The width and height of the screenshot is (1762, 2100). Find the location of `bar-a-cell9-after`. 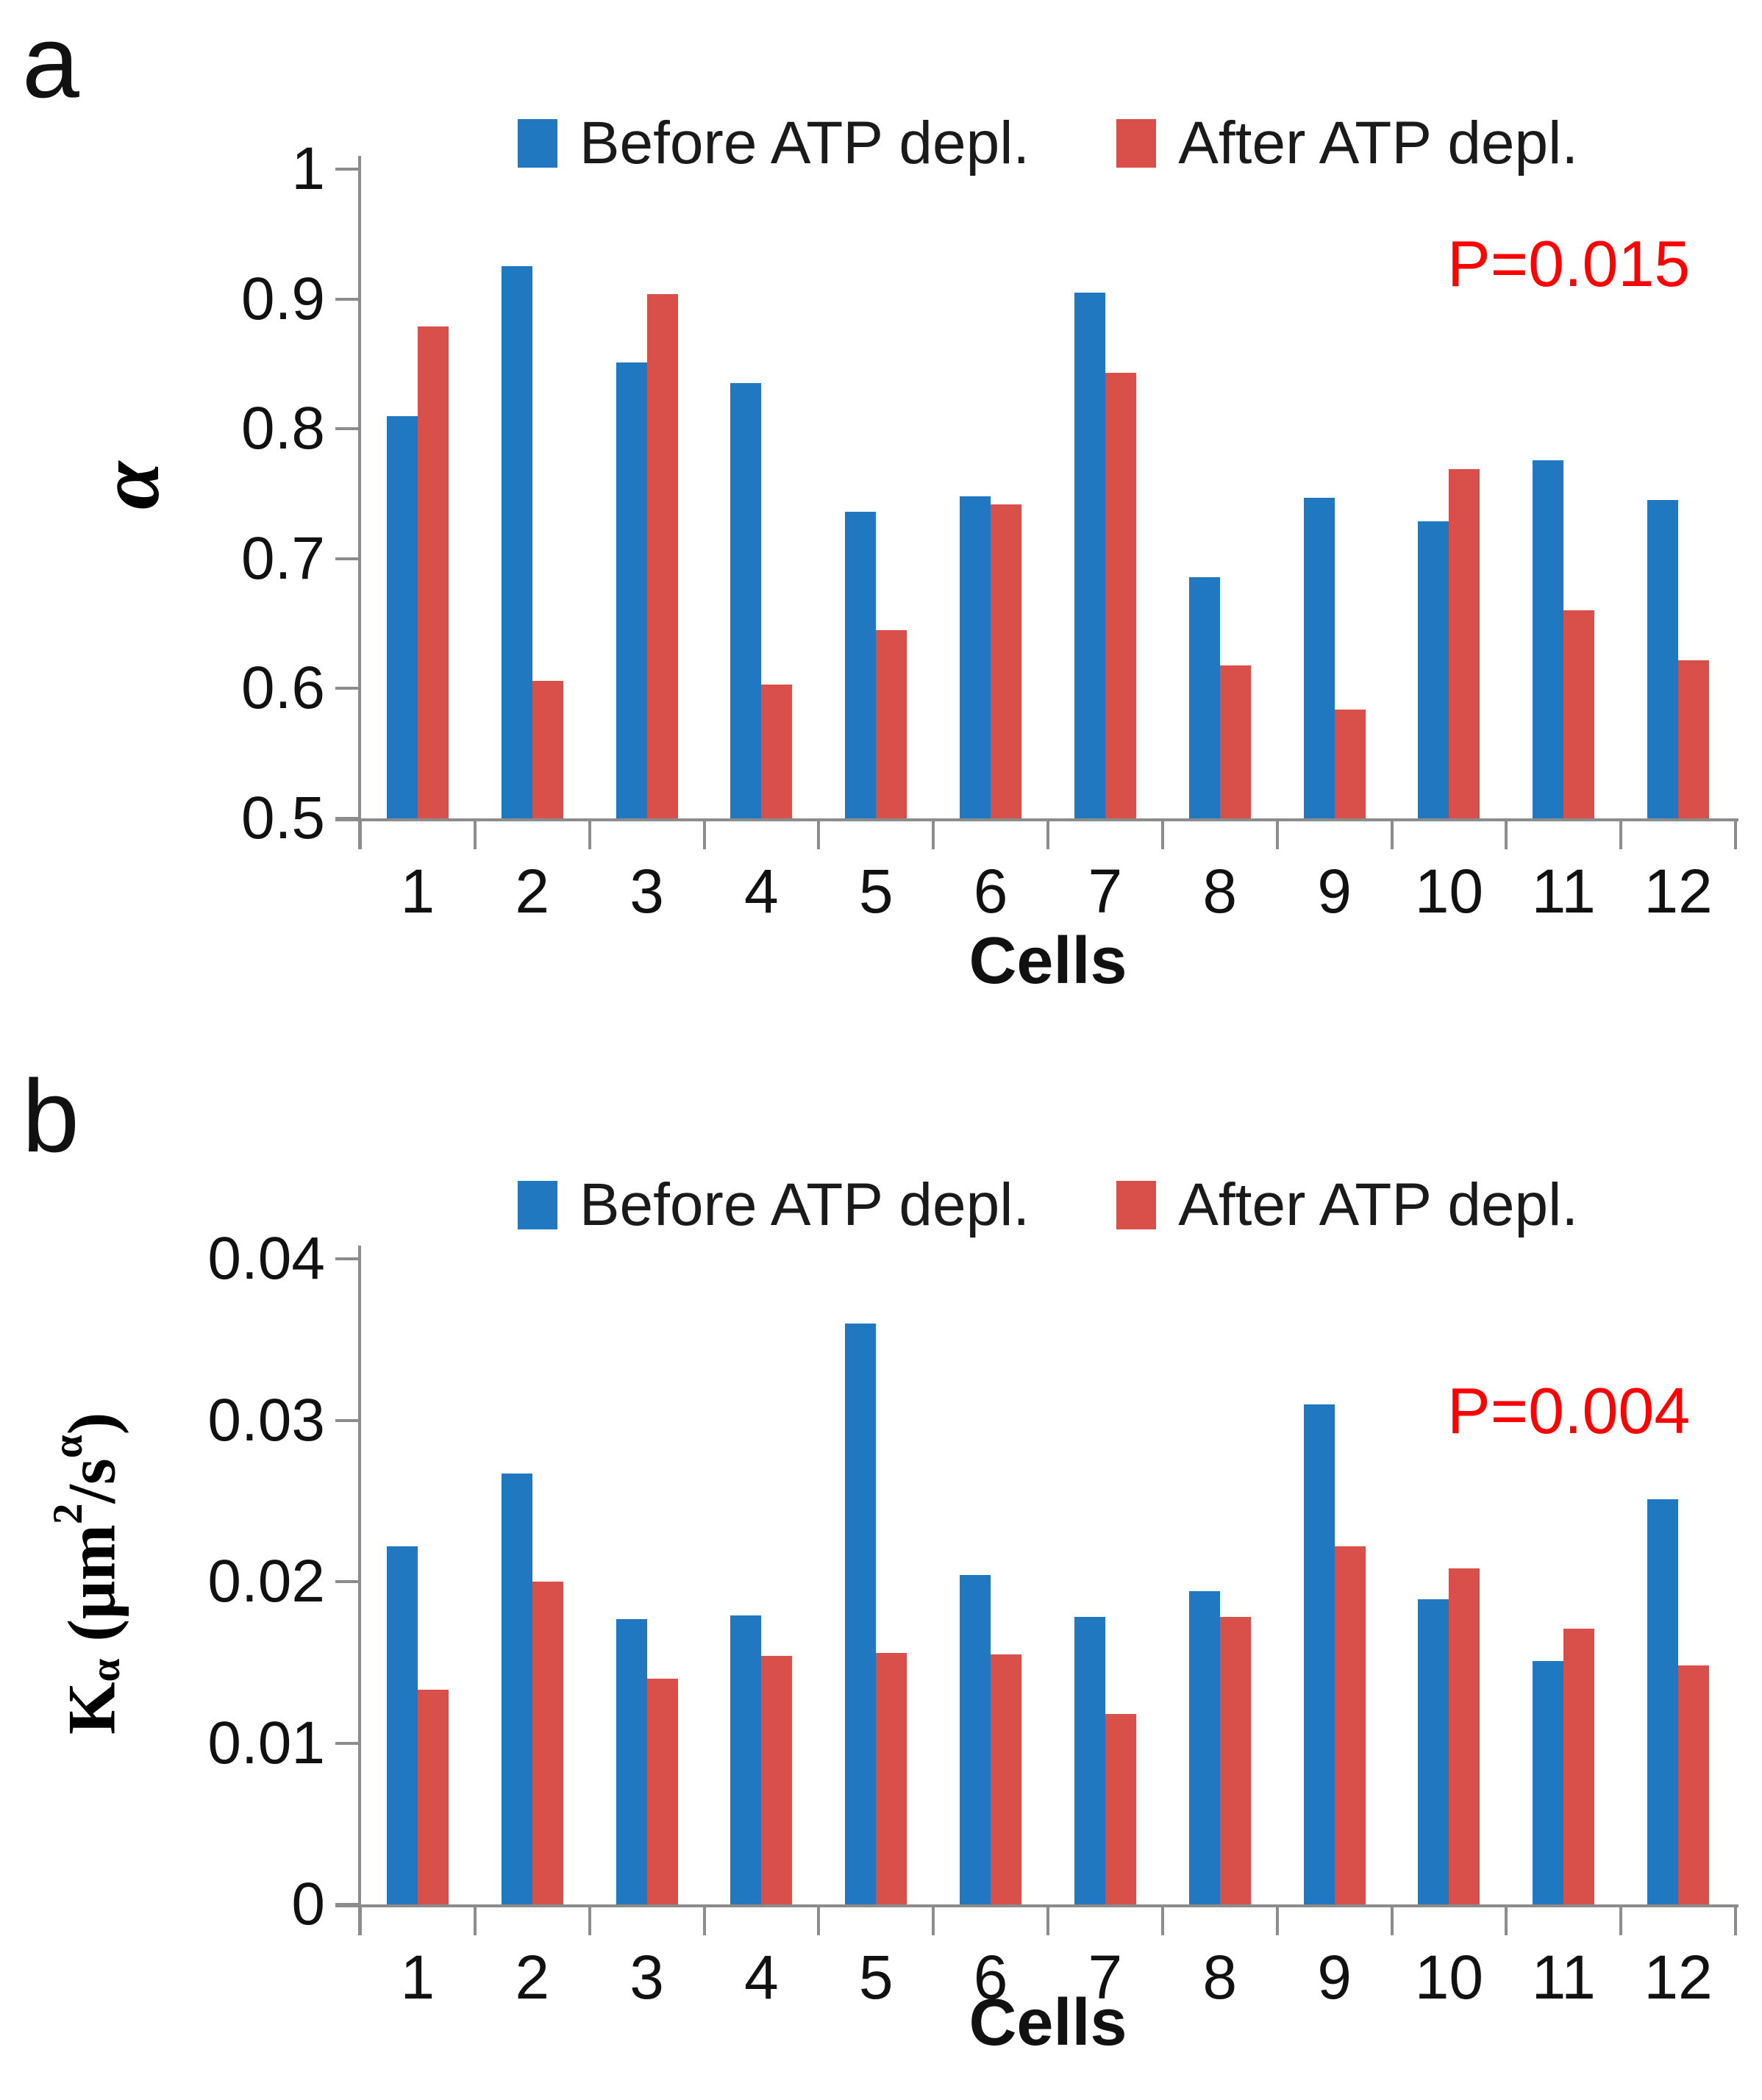

bar-a-cell9-after is located at coordinates (1350, 764).